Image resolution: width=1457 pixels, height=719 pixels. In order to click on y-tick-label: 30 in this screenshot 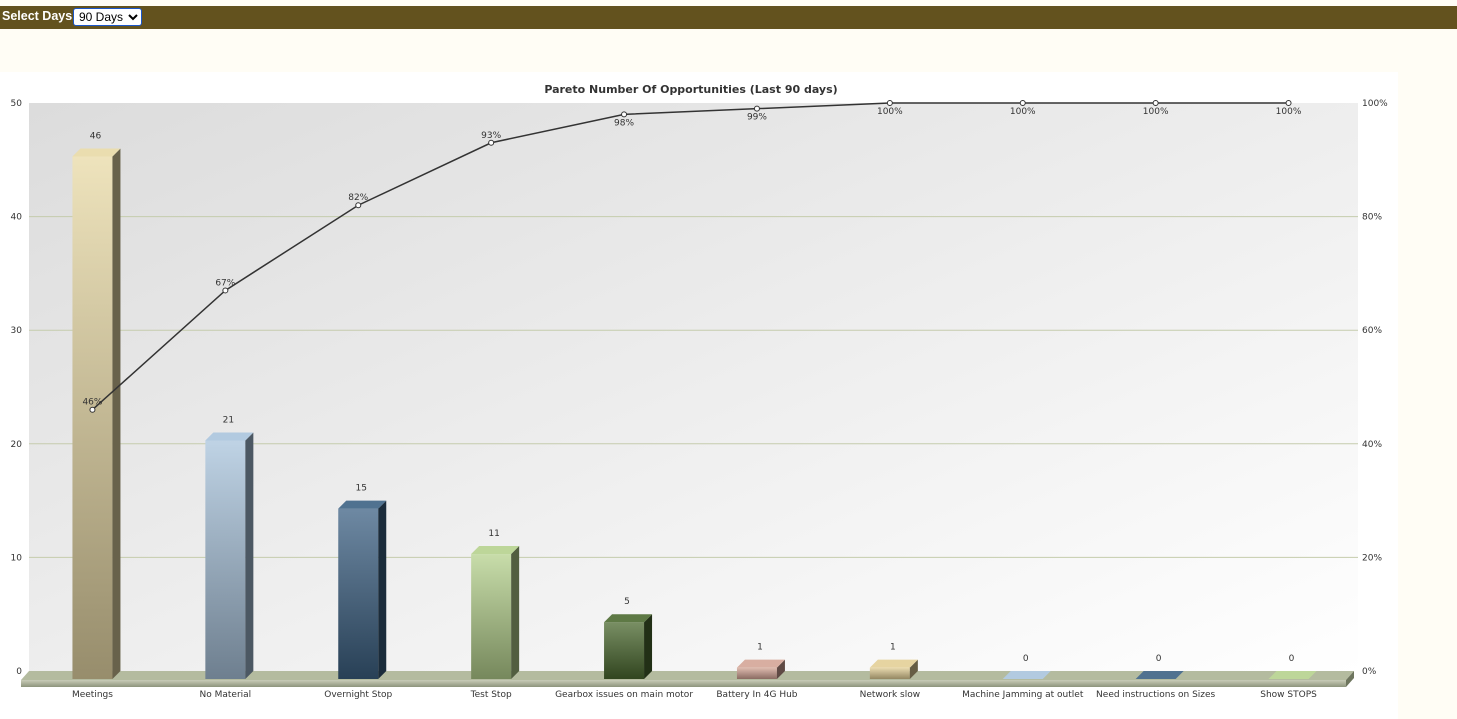, I will do `click(17, 331)`.